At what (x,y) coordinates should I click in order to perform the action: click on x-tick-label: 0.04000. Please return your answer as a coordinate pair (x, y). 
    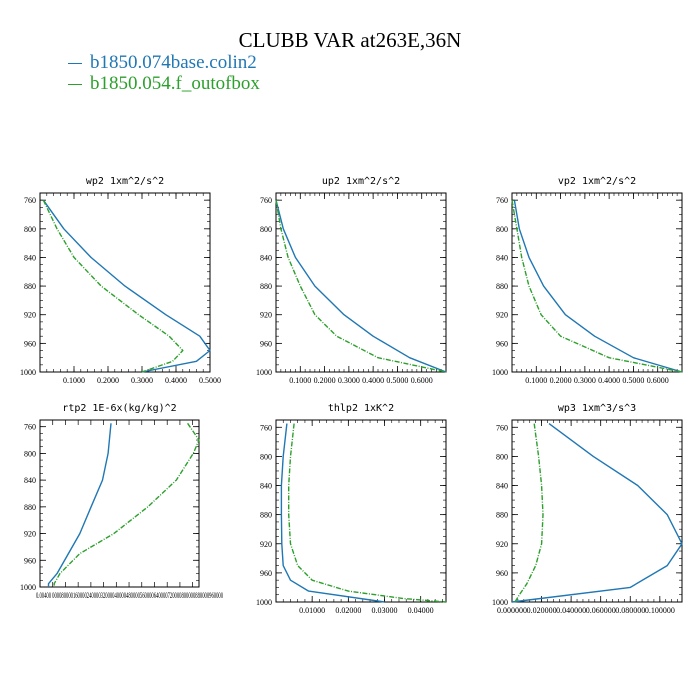
    Looking at the image, I should click on (421, 610).